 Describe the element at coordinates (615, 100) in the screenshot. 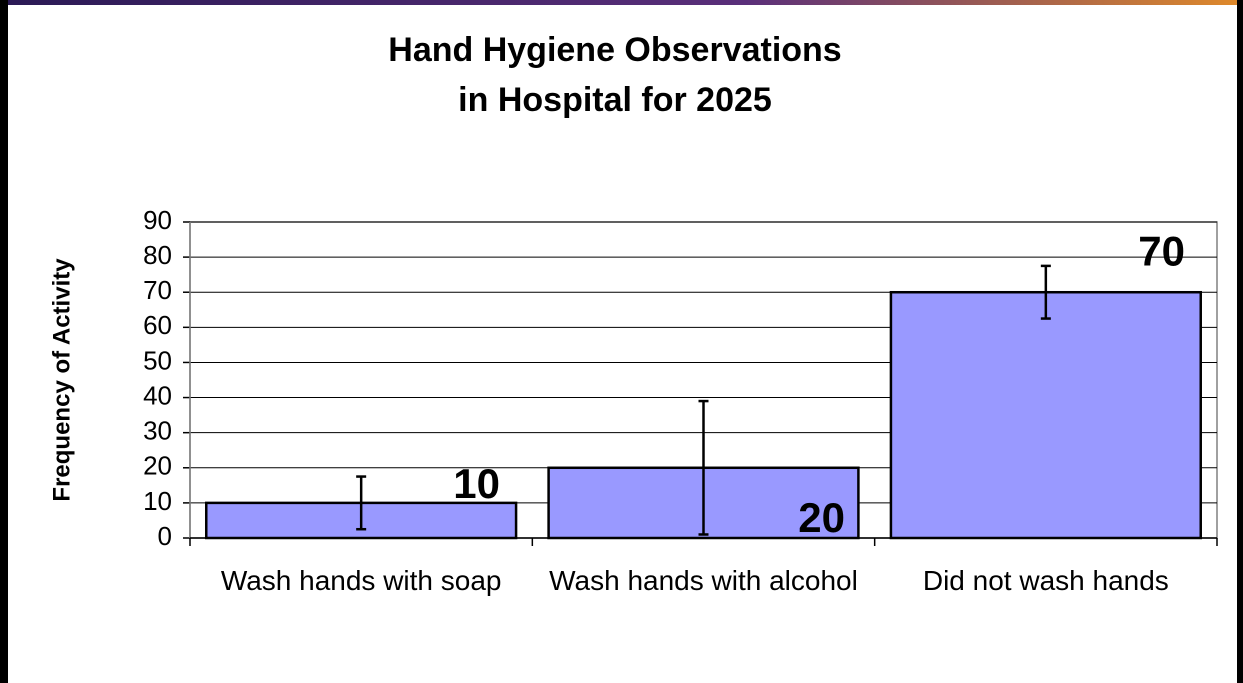

I see `chart-title: in Hospital for 2025` at that location.